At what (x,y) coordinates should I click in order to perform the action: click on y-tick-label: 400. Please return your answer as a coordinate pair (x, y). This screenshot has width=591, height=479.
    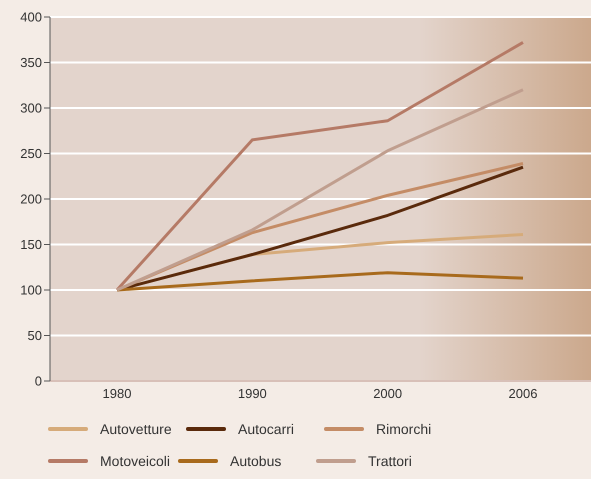
    Looking at the image, I should click on (31, 17).